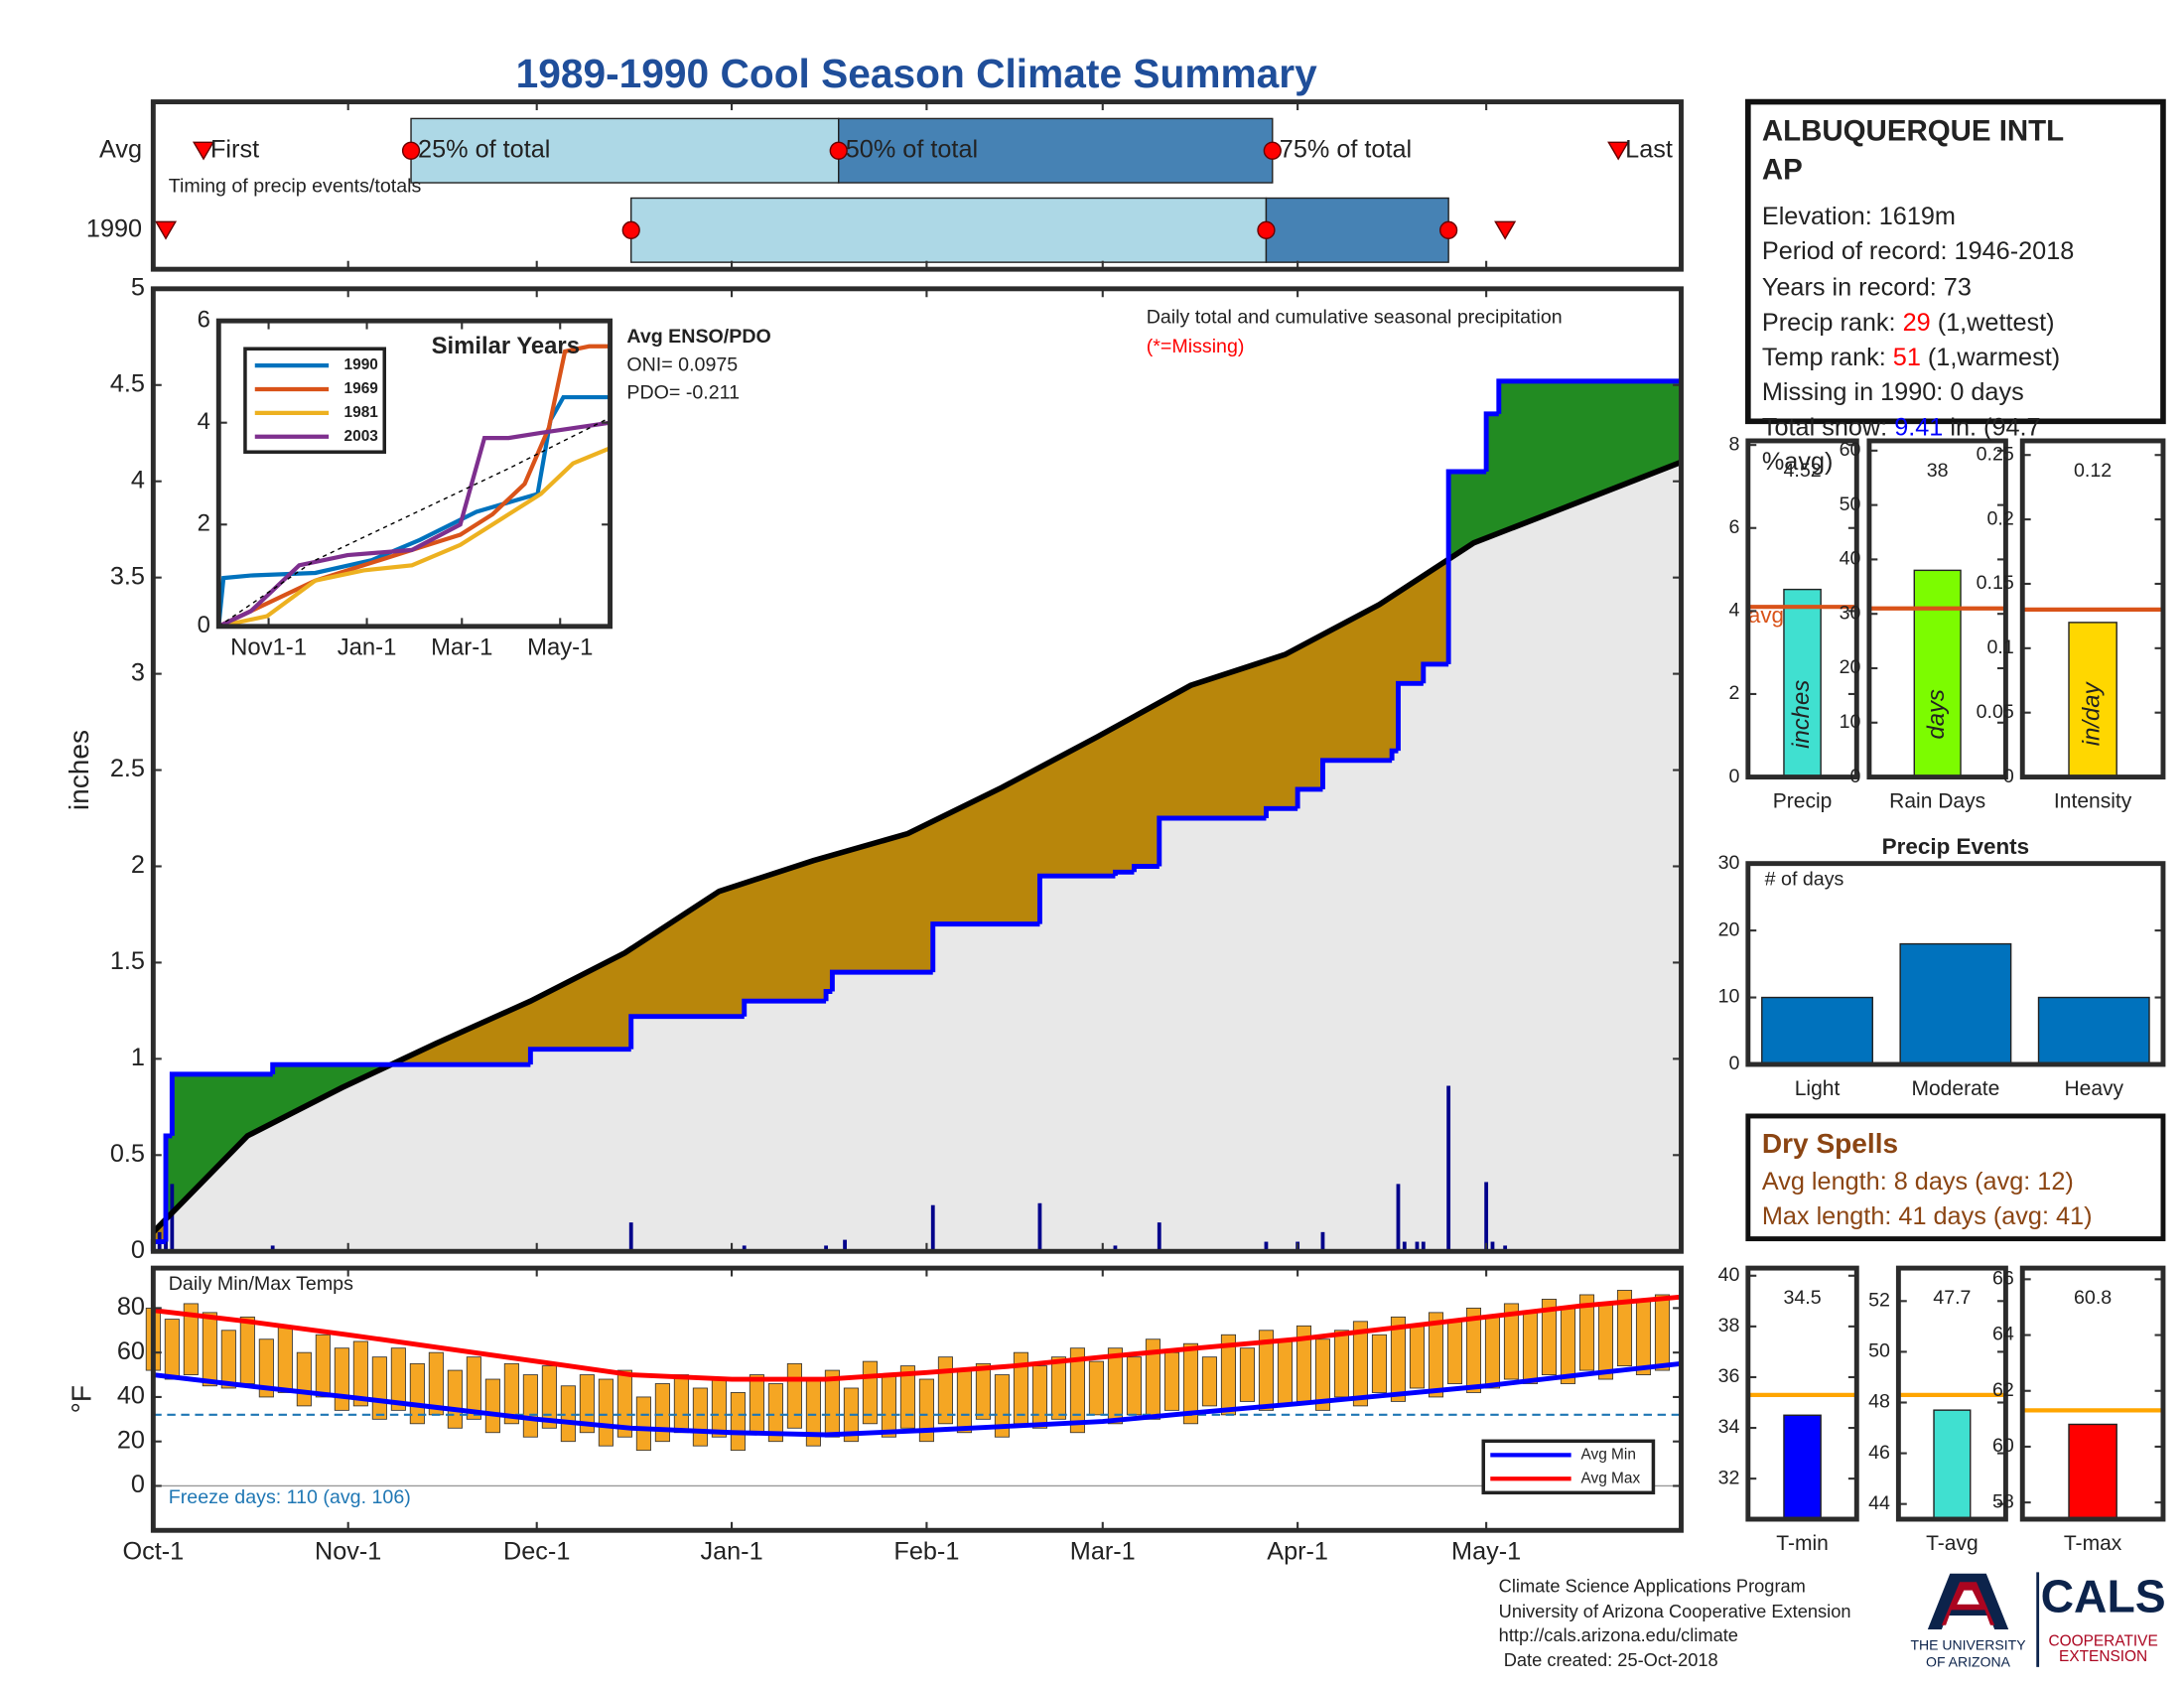  I want to click on label: Total snow:, so click(1828, 427).